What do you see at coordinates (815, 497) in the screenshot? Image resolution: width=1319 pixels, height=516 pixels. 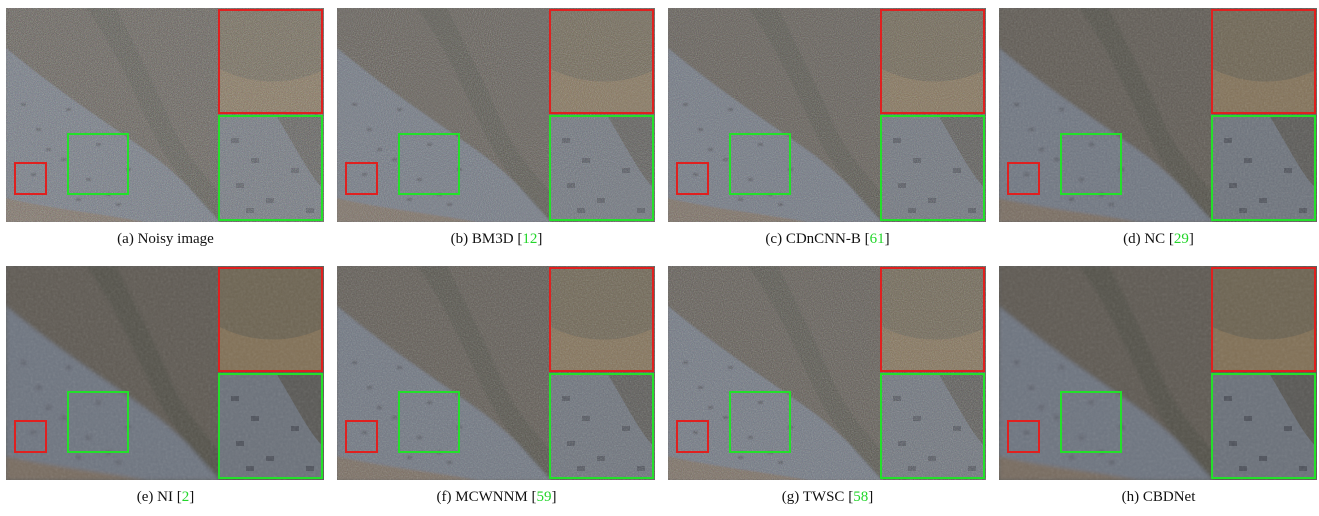 I see `caption-label: (g) TWSC` at bounding box center [815, 497].